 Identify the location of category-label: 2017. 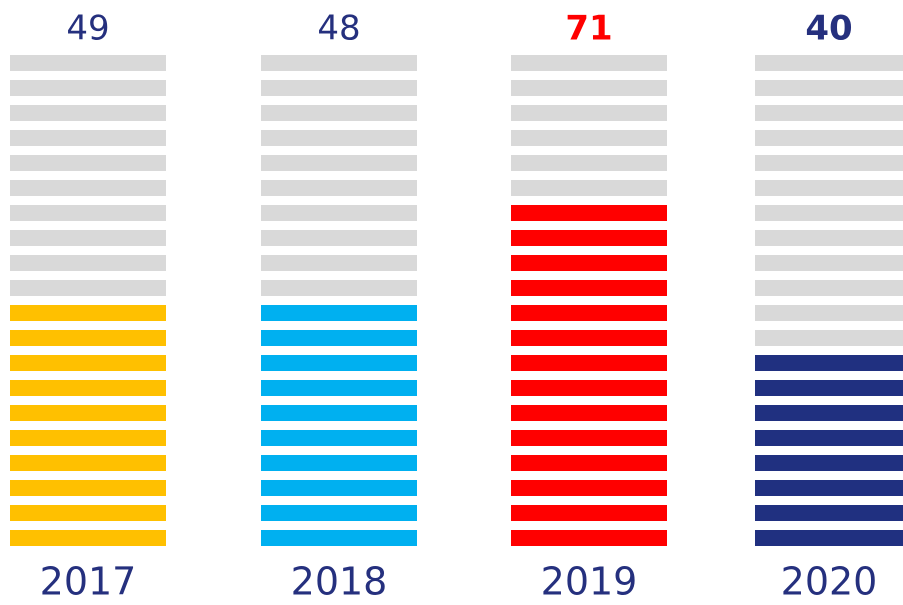
(88, 582).